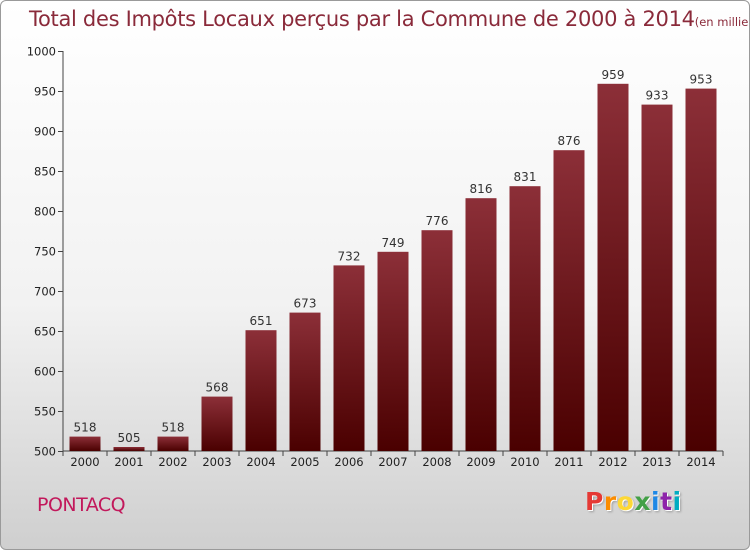 The image size is (750, 550). What do you see at coordinates (172, 462) in the screenshot?
I see `x-tick-label: 2002` at bounding box center [172, 462].